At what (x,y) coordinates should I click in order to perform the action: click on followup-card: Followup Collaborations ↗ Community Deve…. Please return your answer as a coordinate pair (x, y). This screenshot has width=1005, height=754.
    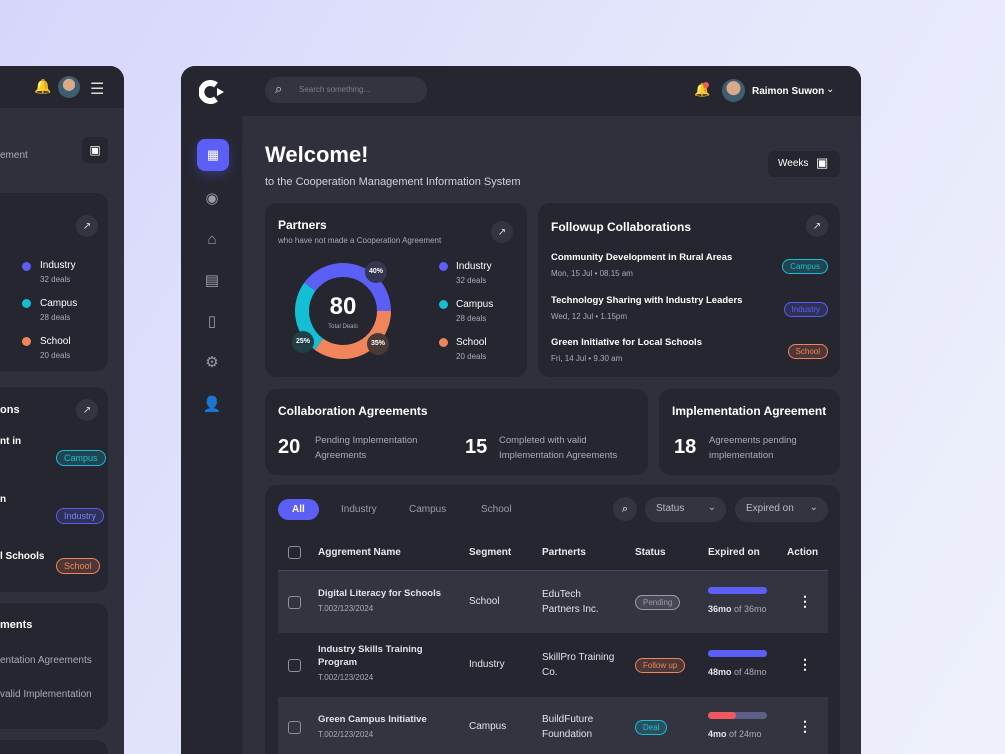
    Looking at the image, I should click on (689, 290).